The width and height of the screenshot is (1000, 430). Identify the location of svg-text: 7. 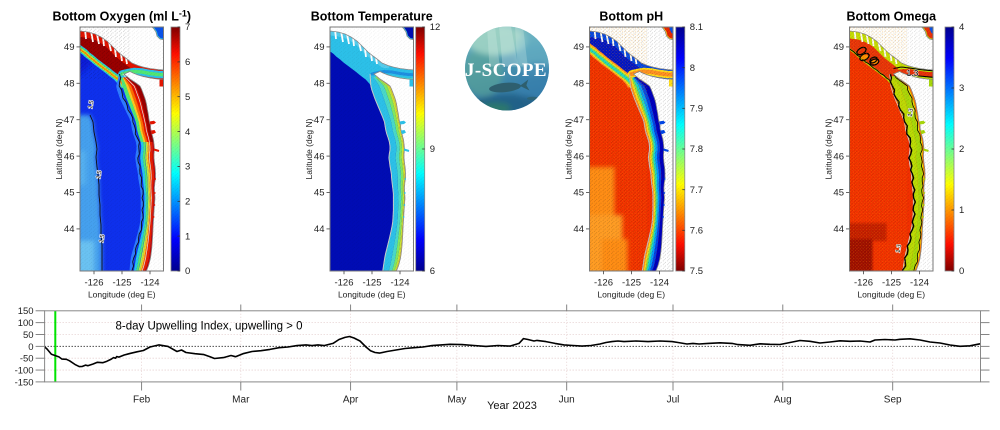
(187, 27).